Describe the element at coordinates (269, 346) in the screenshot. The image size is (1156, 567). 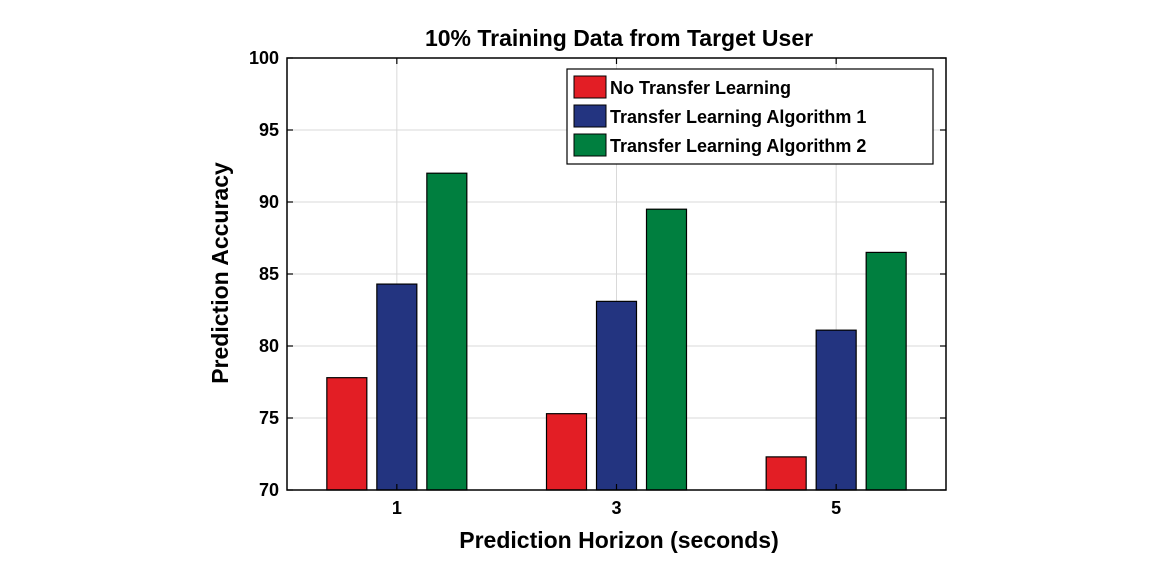
I see `y-tick-label: 80` at that location.